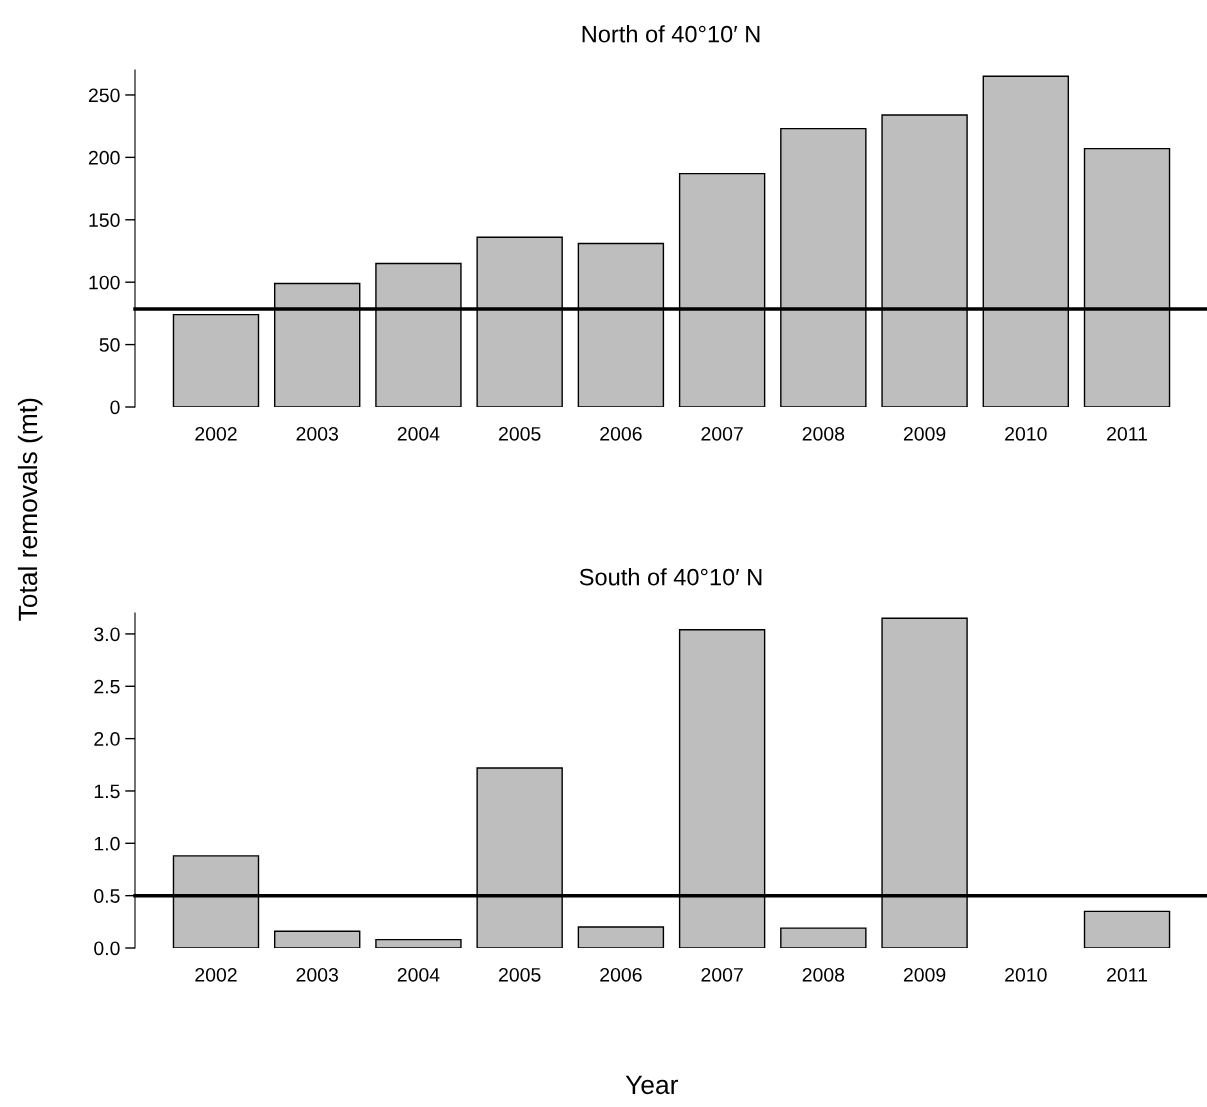 Image resolution: width=1207 pixels, height=1107 pixels. Describe the element at coordinates (107, 634) in the screenshot. I see `y-tick-label: 3.0` at that location.